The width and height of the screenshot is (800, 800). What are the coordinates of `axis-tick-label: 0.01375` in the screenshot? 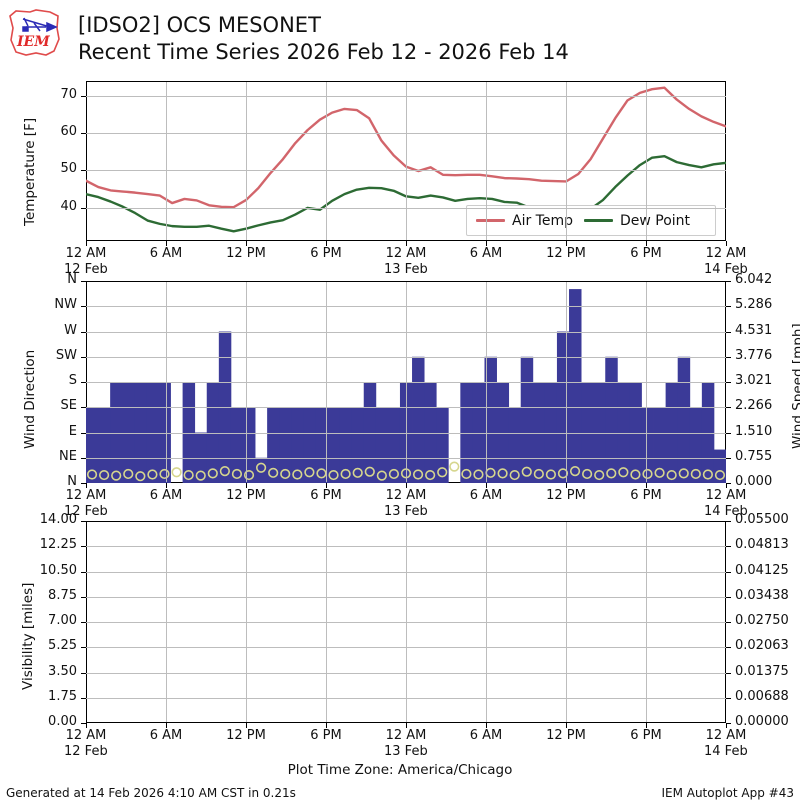 It's located at (762, 671).